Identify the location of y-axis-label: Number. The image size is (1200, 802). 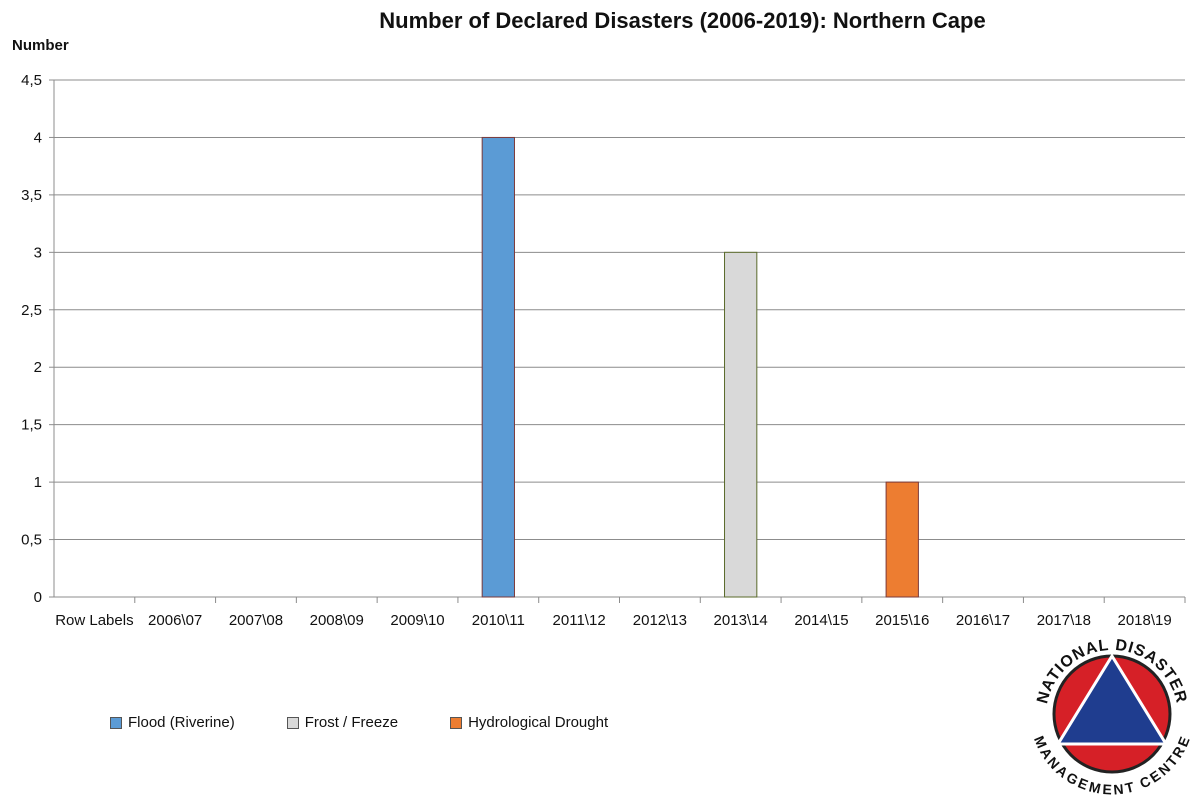
(40, 45).